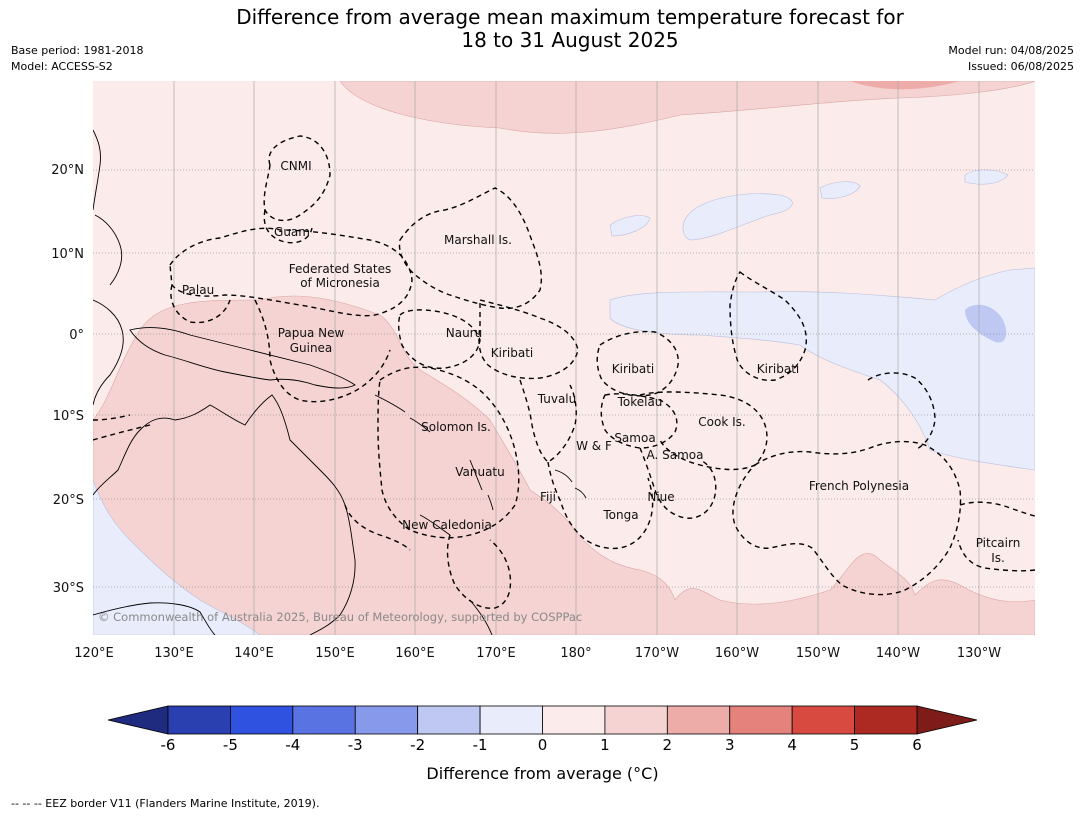  What do you see at coordinates (548, 497) in the screenshot?
I see `label-fiji: Fiji` at bounding box center [548, 497].